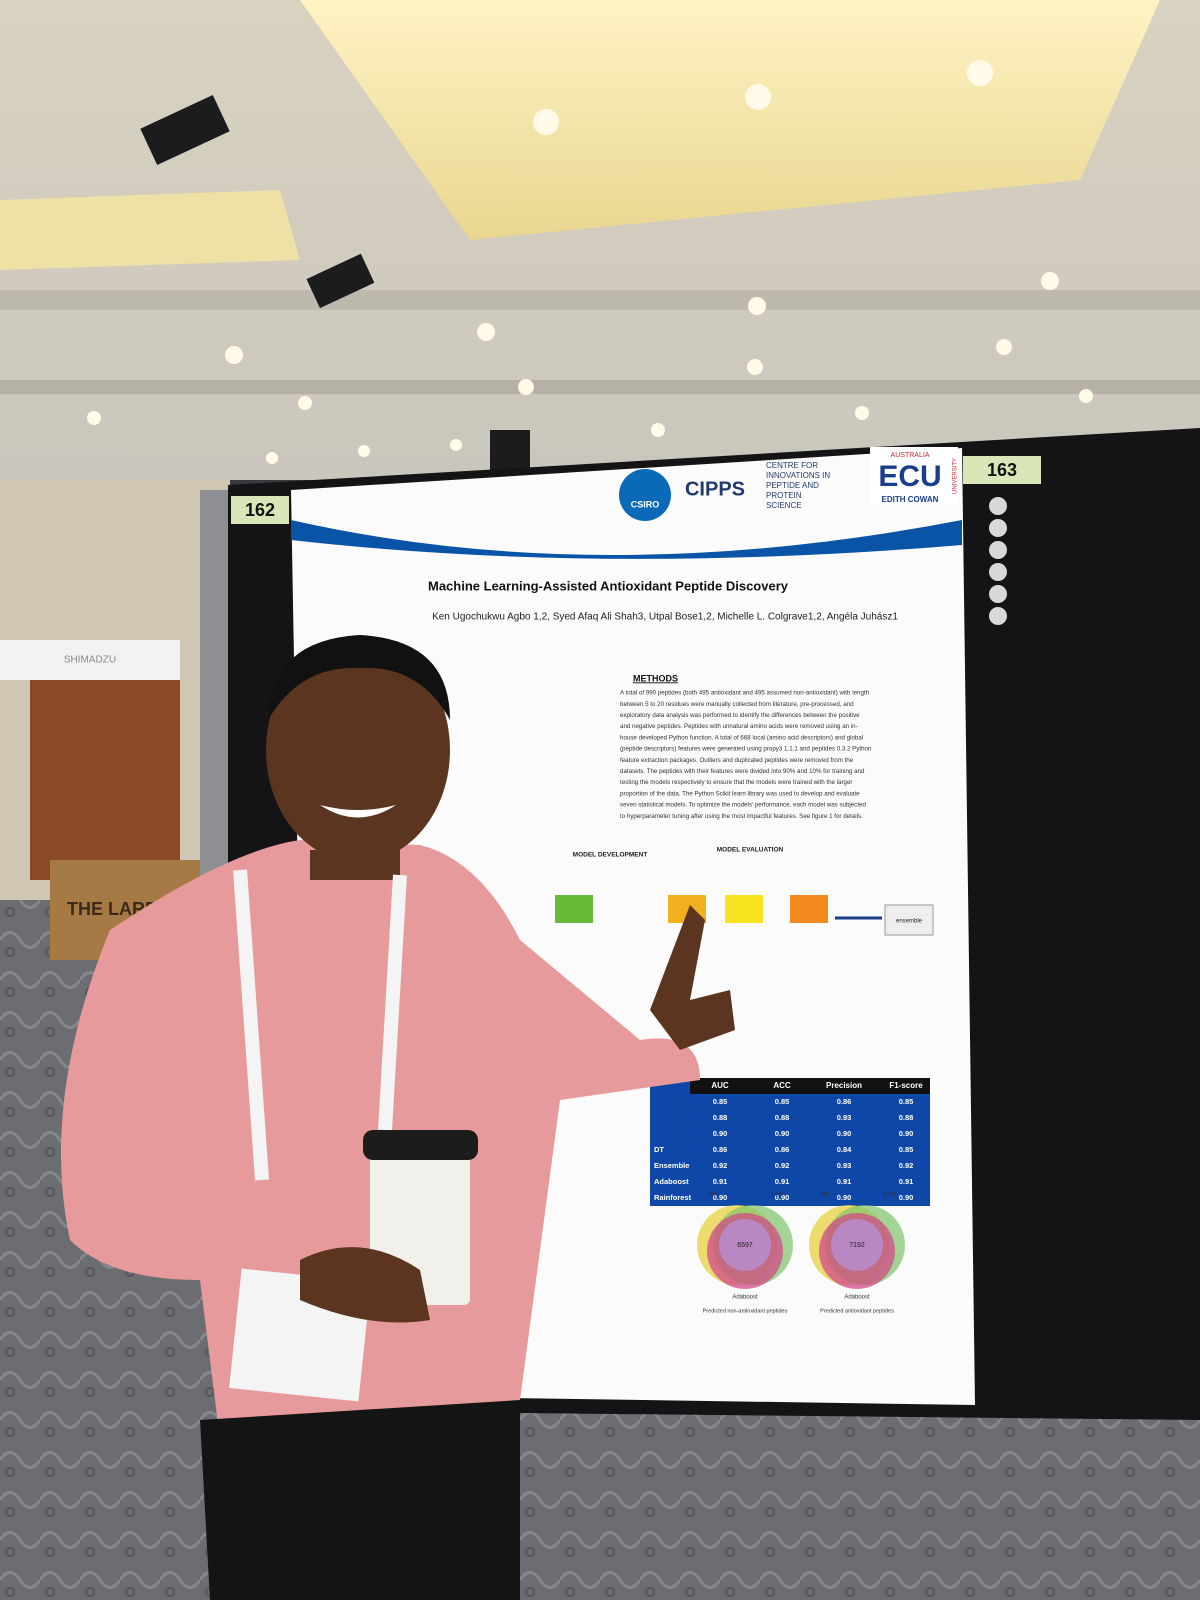 This screenshot has width=1200, height=1600. What do you see at coordinates (909, 476) in the screenshot?
I see `ecu-text: ECU` at bounding box center [909, 476].